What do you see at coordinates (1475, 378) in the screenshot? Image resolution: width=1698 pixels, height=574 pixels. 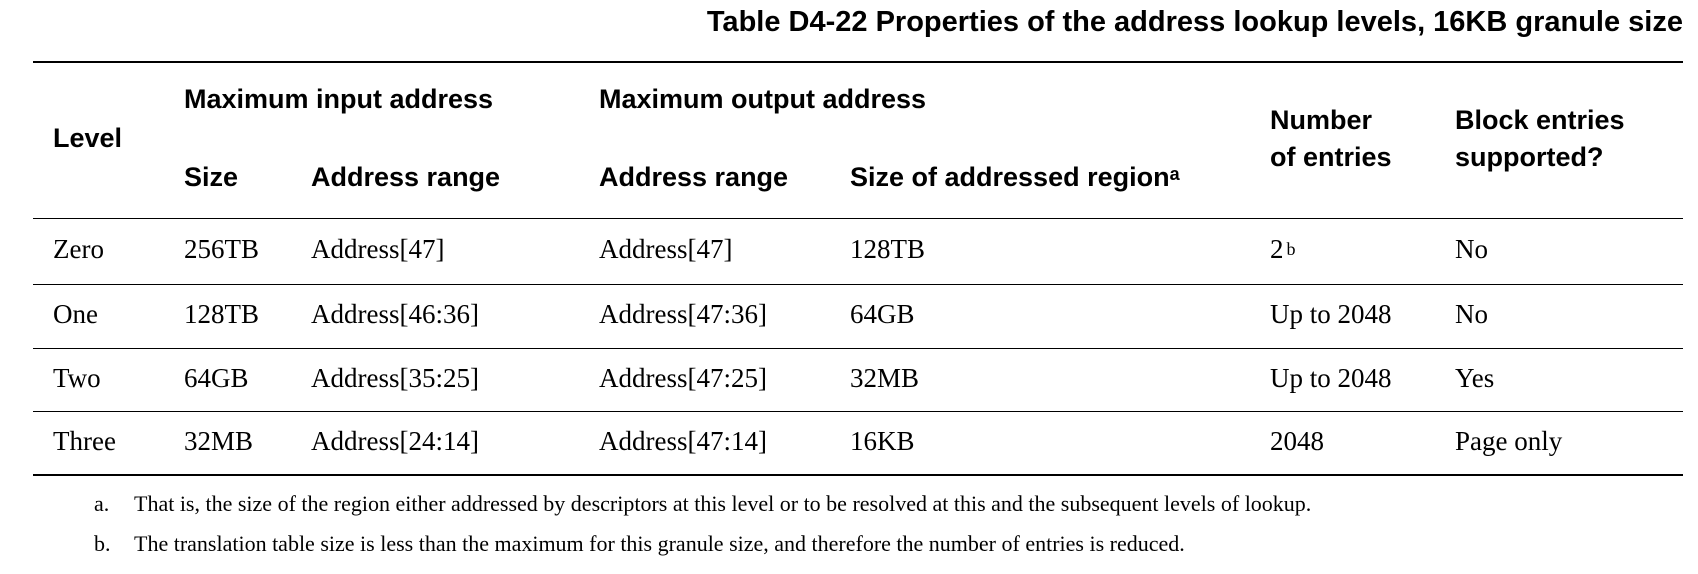 I see `row-block: Yes` at bounding box center [1475, 378].